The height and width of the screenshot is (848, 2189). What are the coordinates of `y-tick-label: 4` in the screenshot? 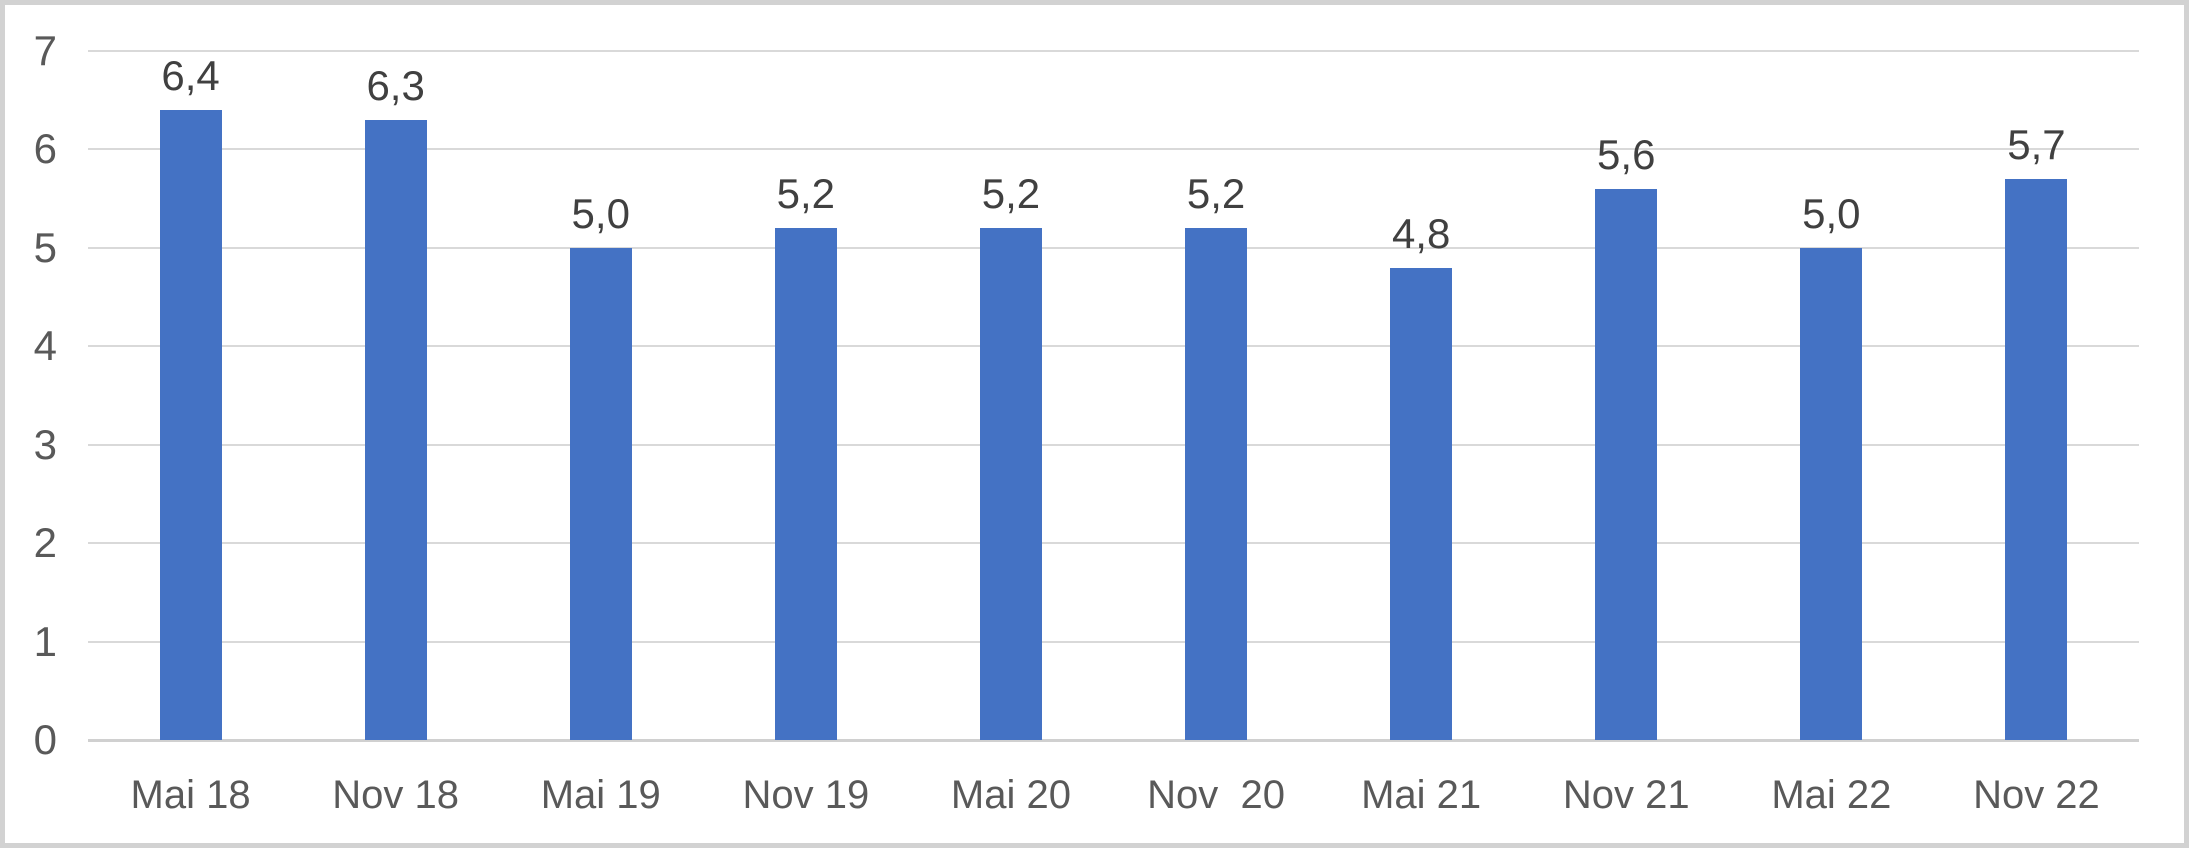 It's located at (45, 346).